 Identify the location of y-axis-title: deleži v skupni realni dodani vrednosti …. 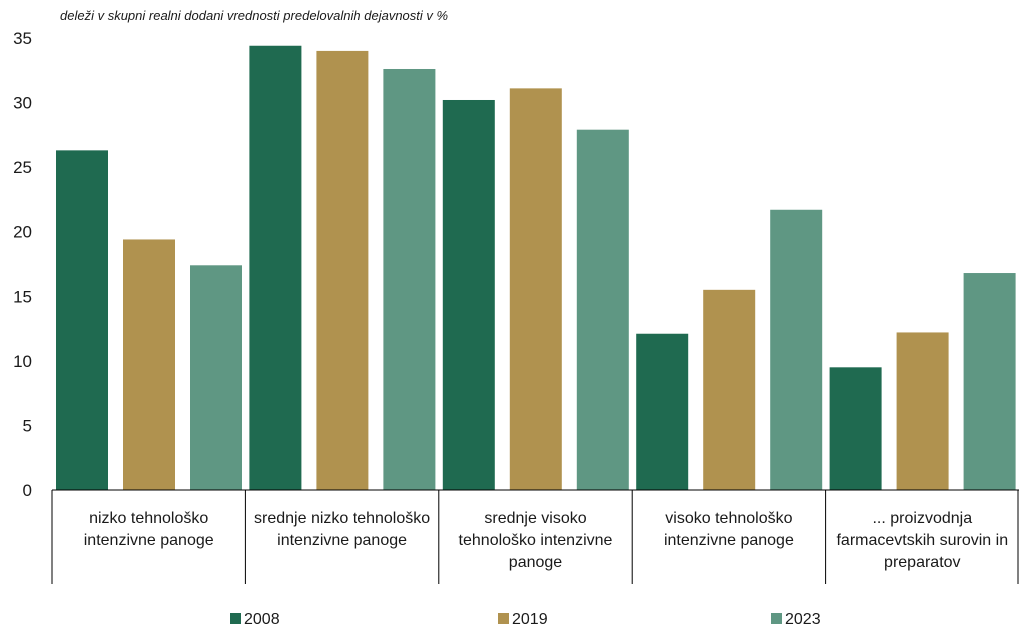
(254, 15).